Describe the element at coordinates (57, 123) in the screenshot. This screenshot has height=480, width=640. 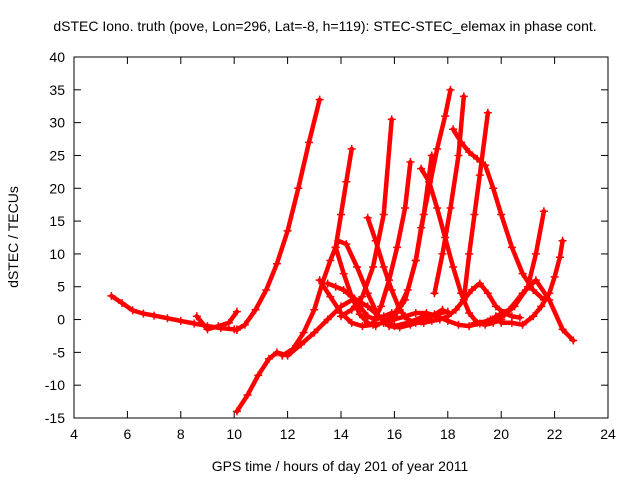
I see `y-tick-label: 30` at that location.